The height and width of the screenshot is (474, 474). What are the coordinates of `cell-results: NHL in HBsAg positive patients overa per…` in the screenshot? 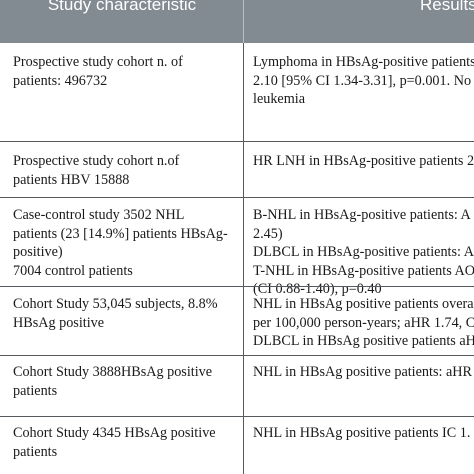 It's located at (363, 323).